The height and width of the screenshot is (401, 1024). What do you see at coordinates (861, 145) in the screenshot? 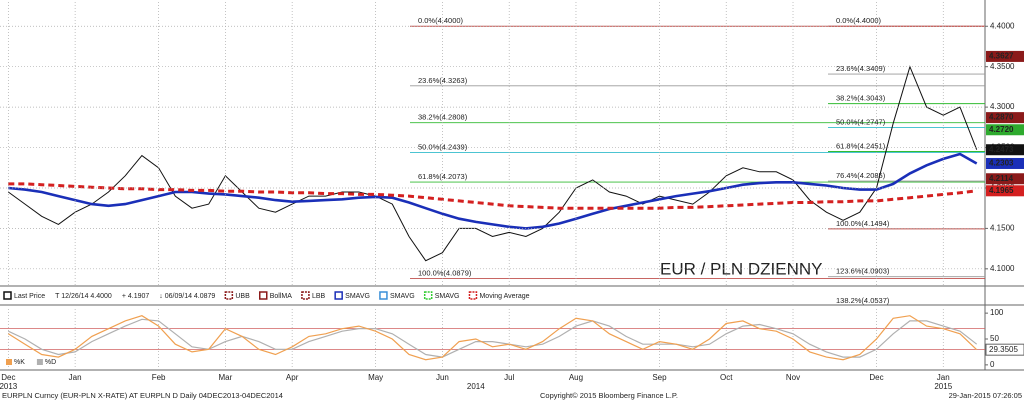
I see `fib-label: 61.8%(4.2451)` at bounding box center [861, 145].